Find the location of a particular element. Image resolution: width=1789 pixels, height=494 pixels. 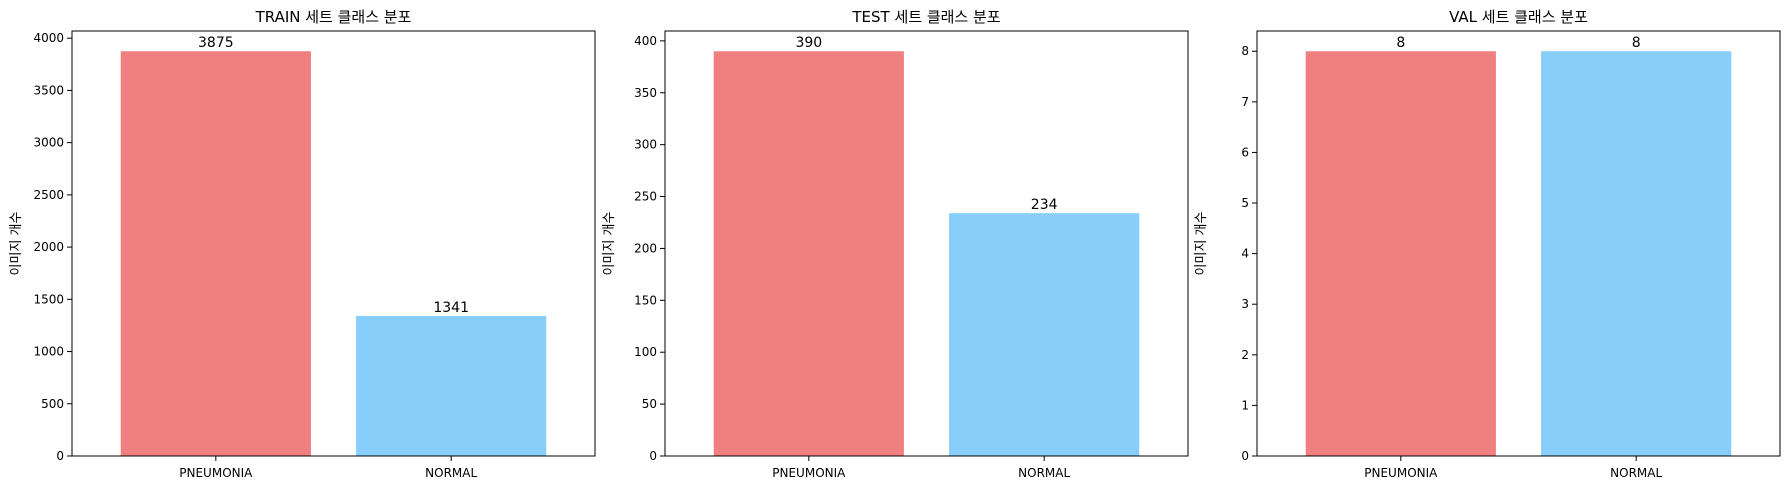

y-tick-label: 1500 is located at coordinates (48, 299).